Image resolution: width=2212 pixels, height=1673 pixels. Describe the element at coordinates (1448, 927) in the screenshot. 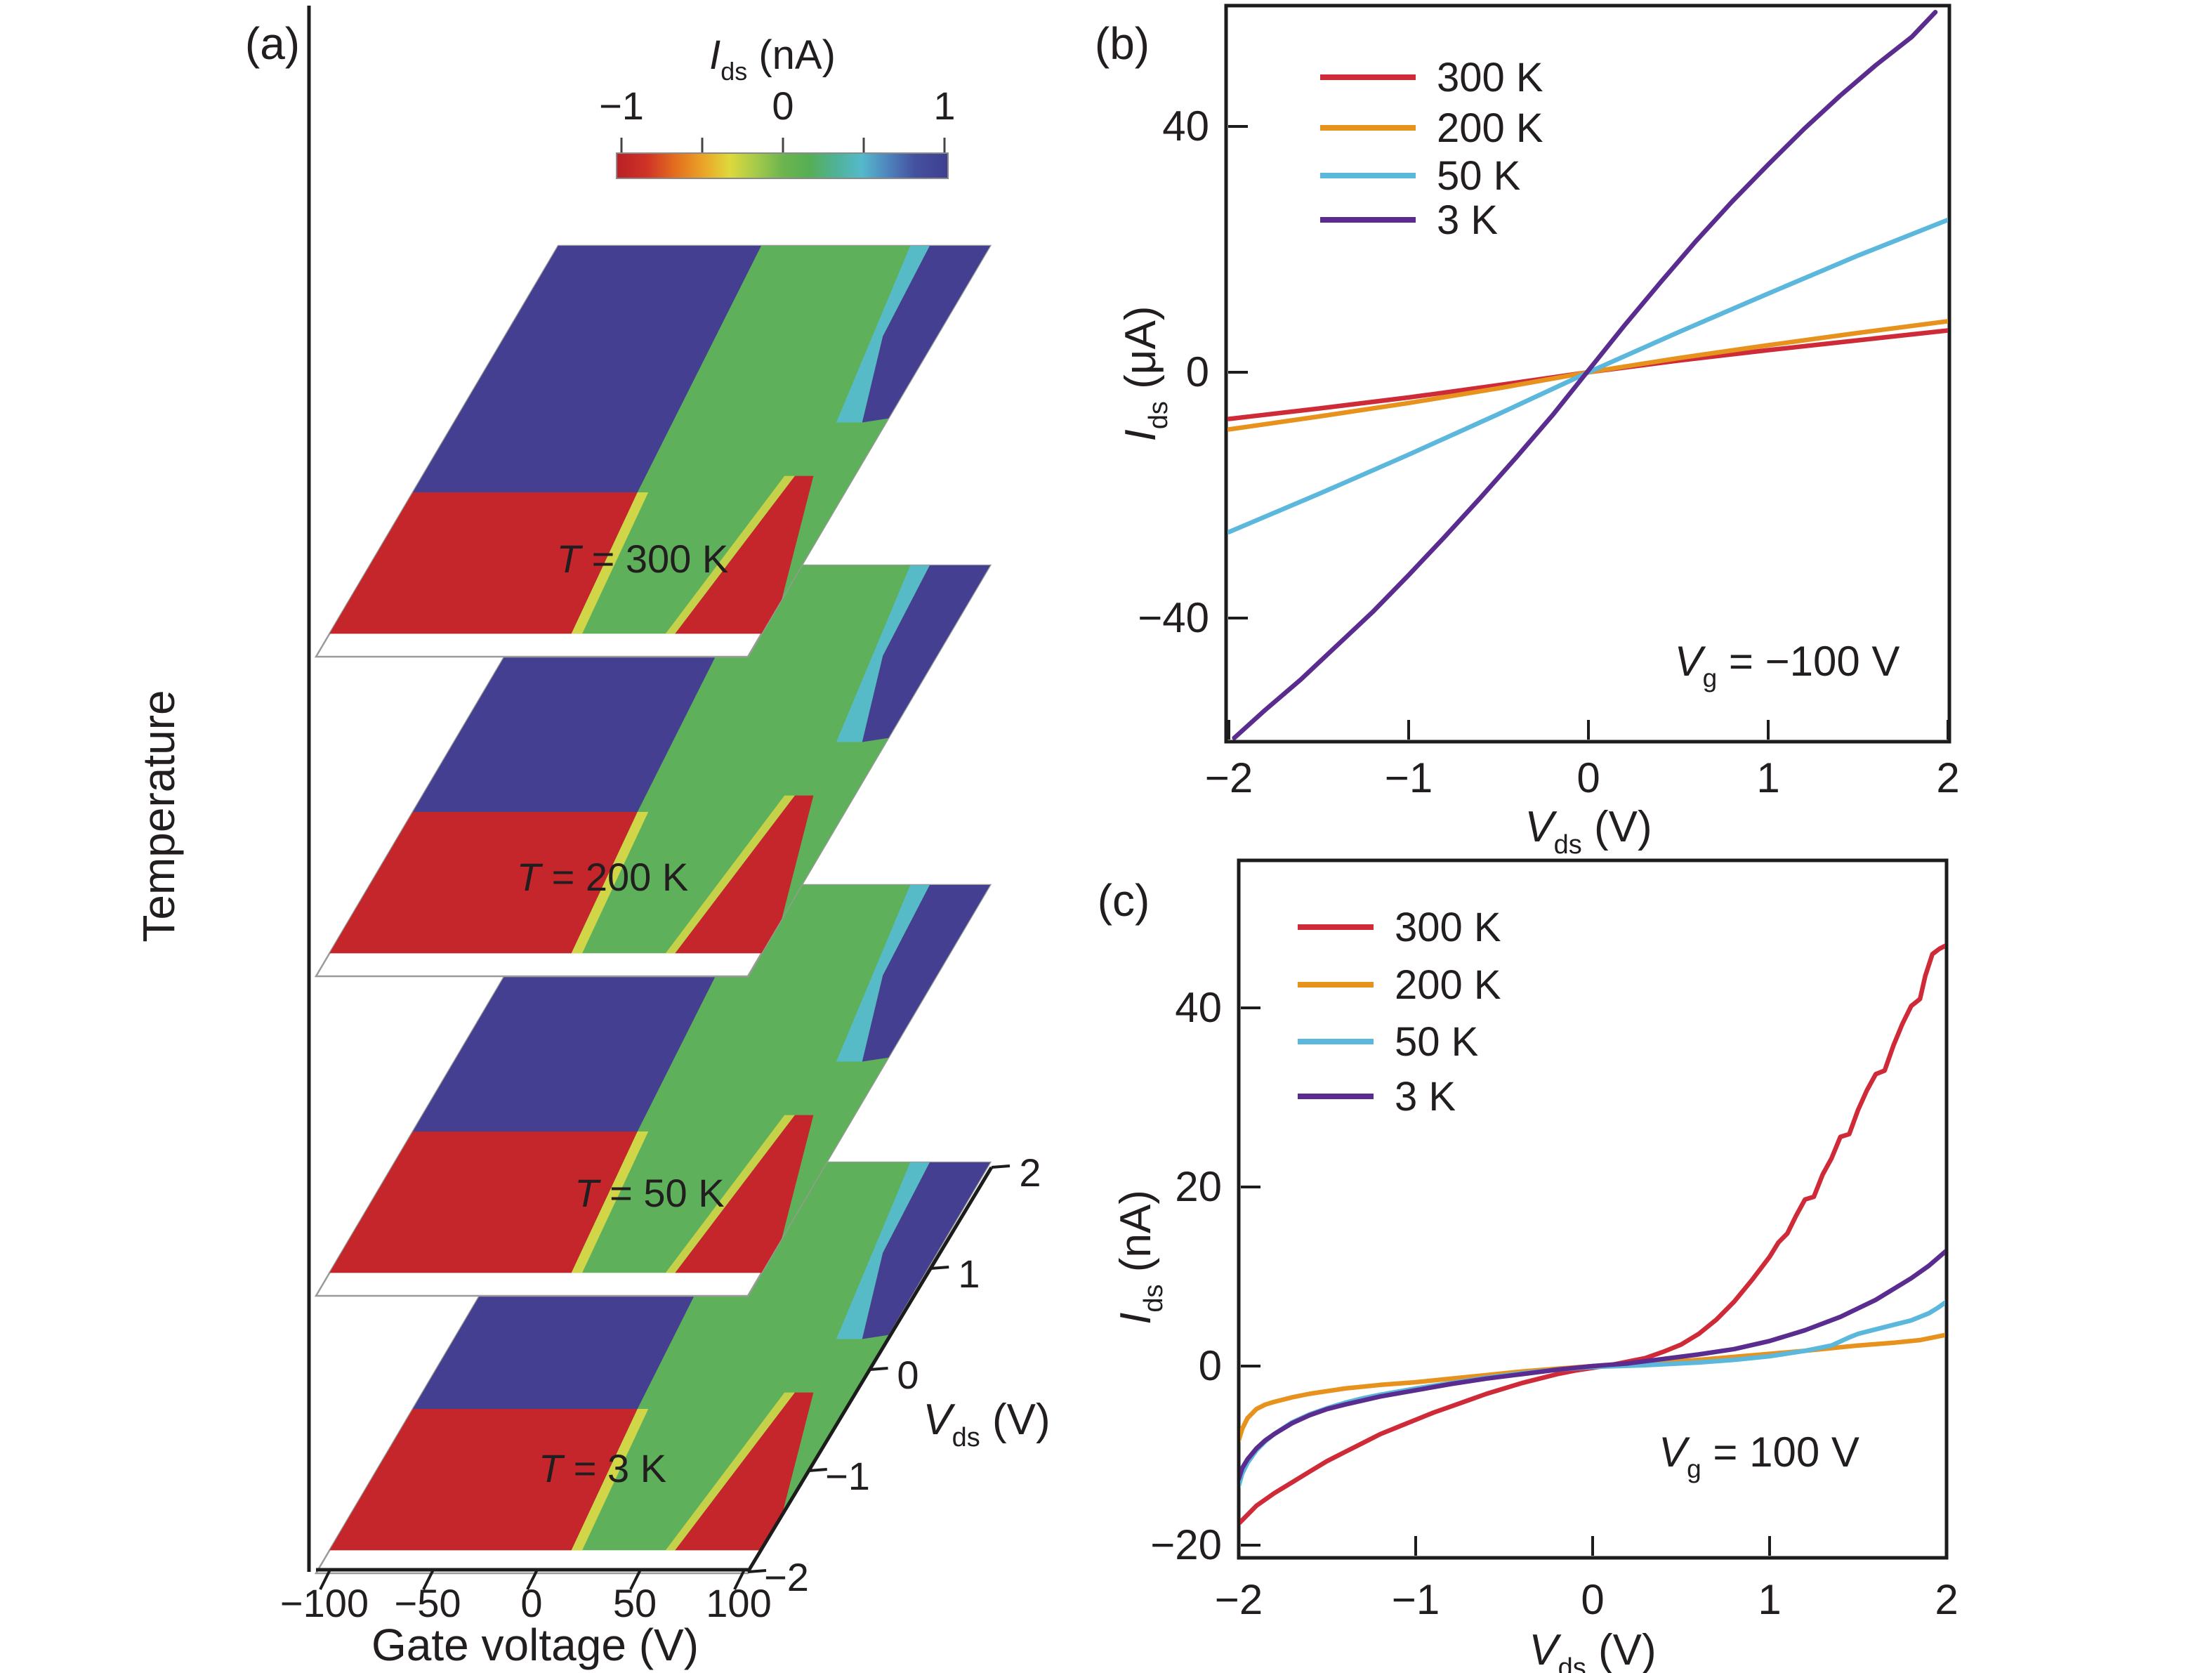

I see `c-legend-label-300k: 300 K` at that location.